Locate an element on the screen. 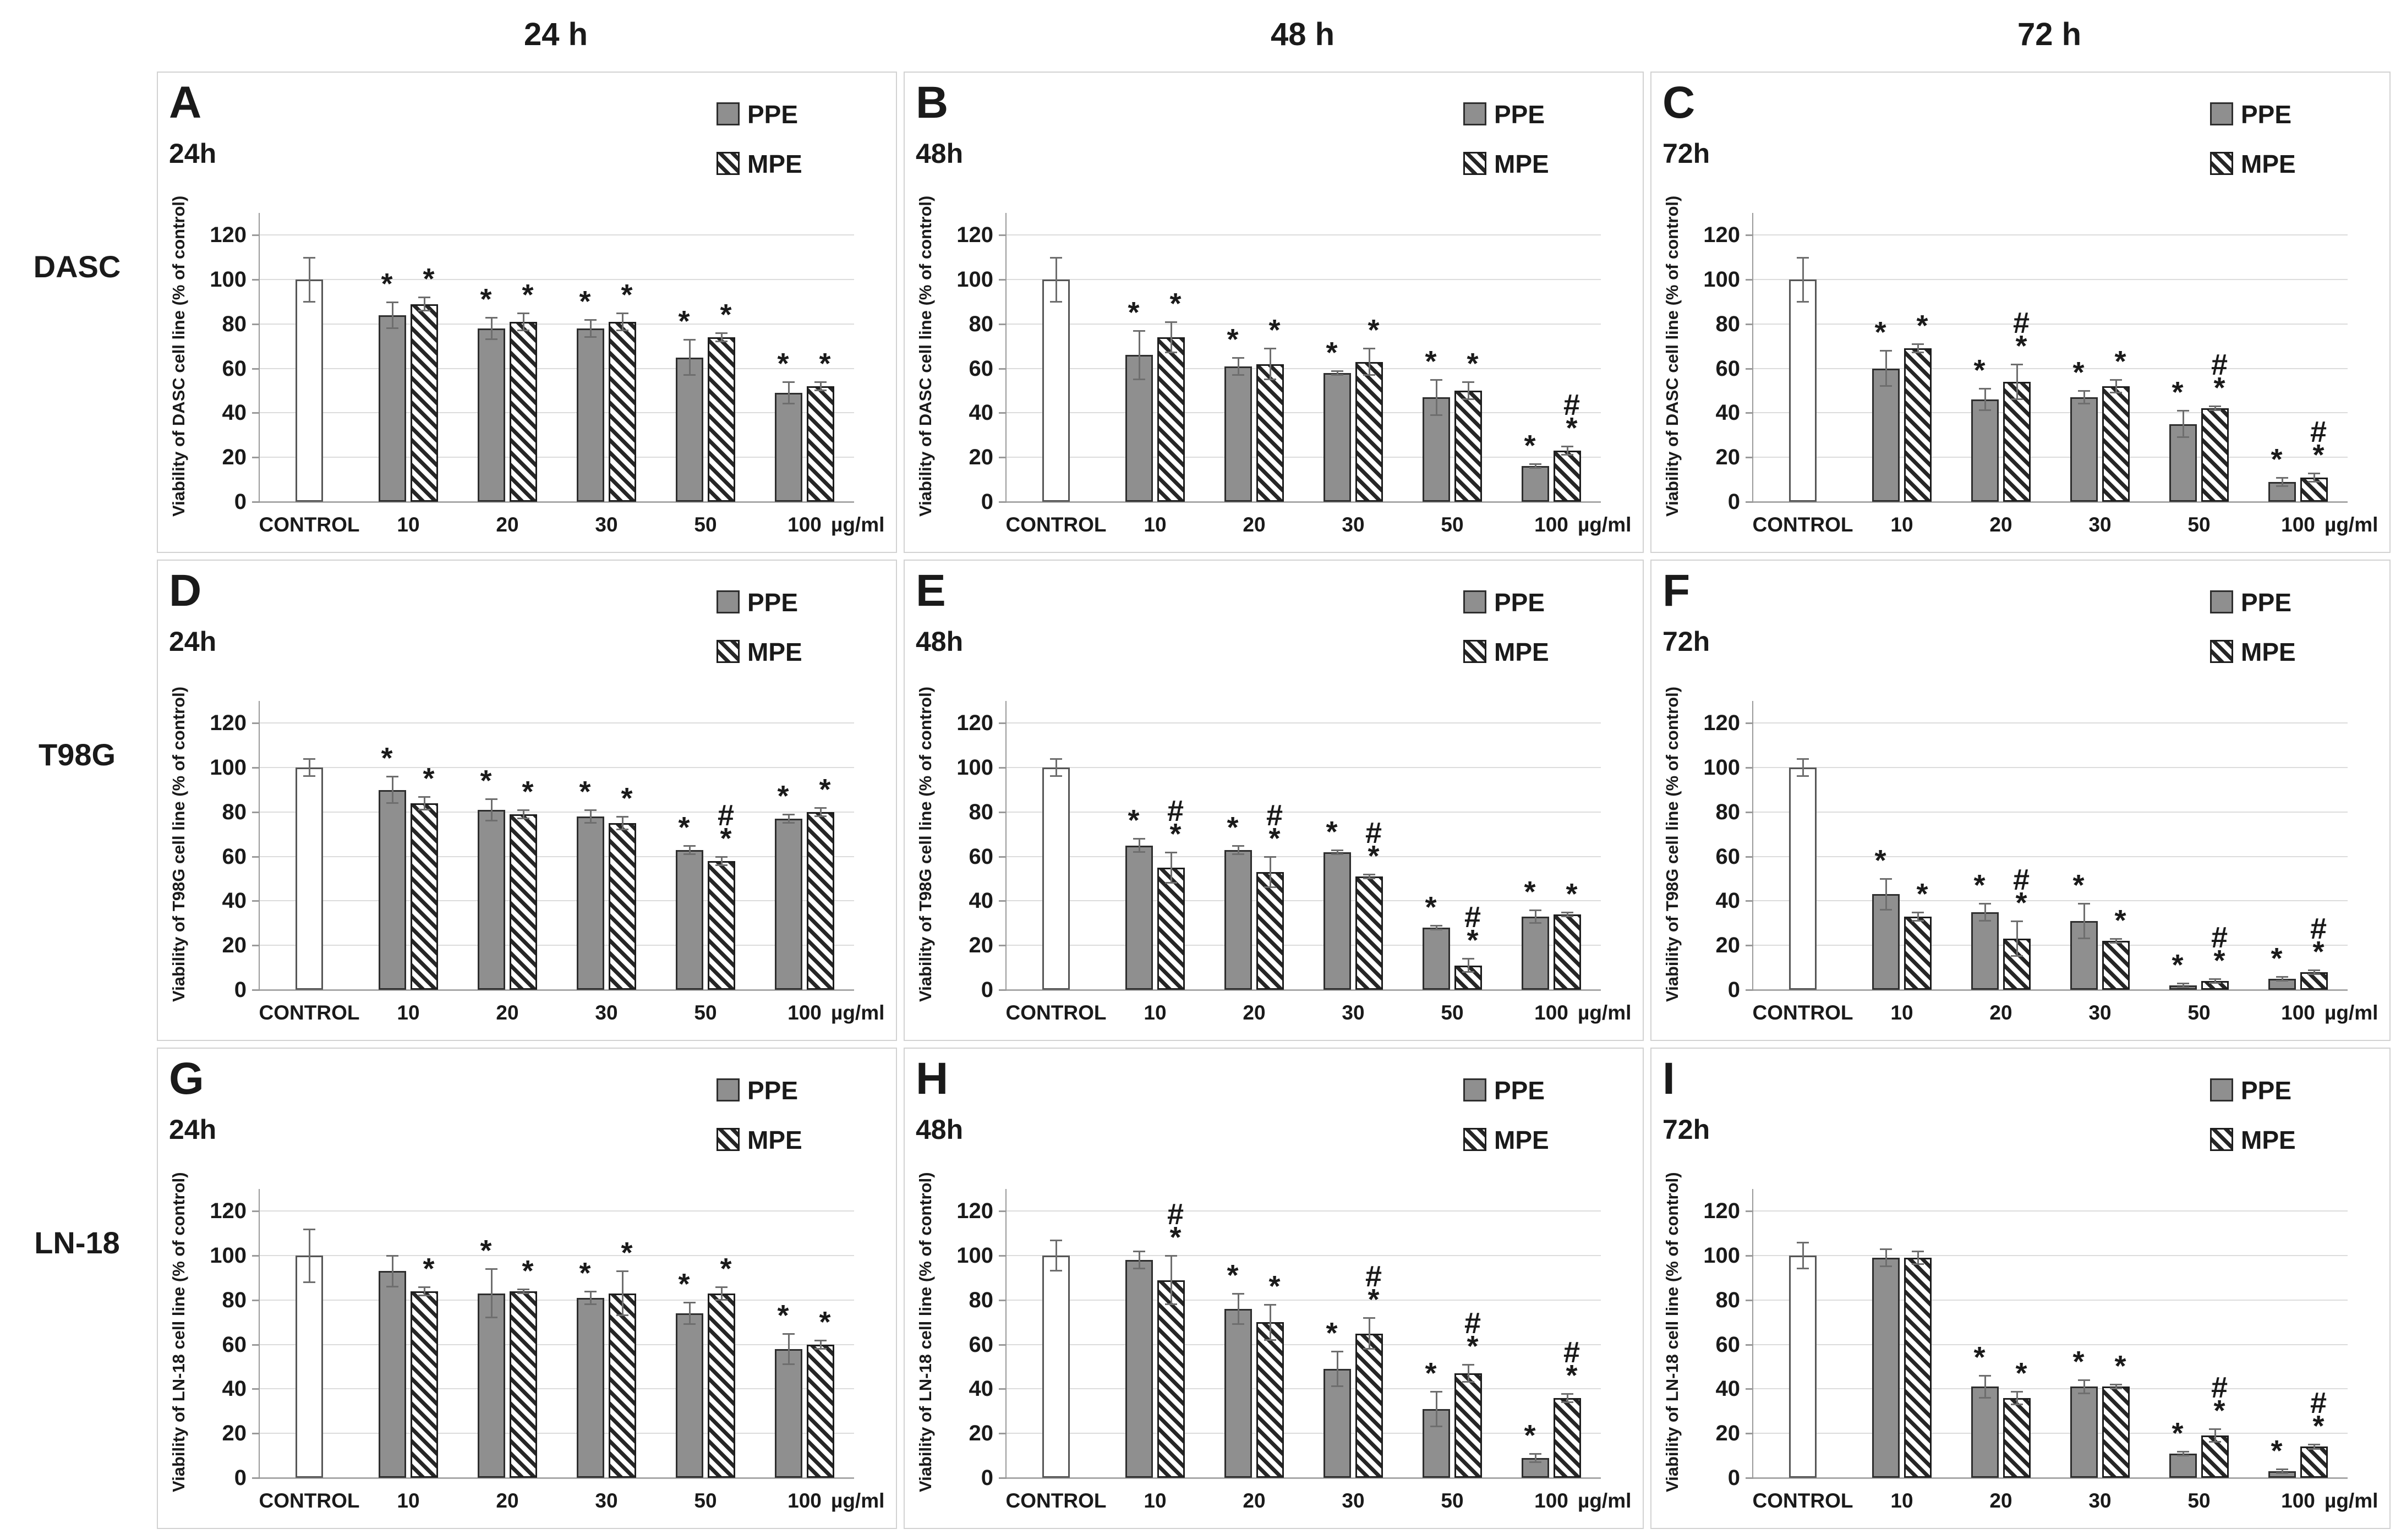  legend-ppe-label: PPE is located at coordinates (772, 114).